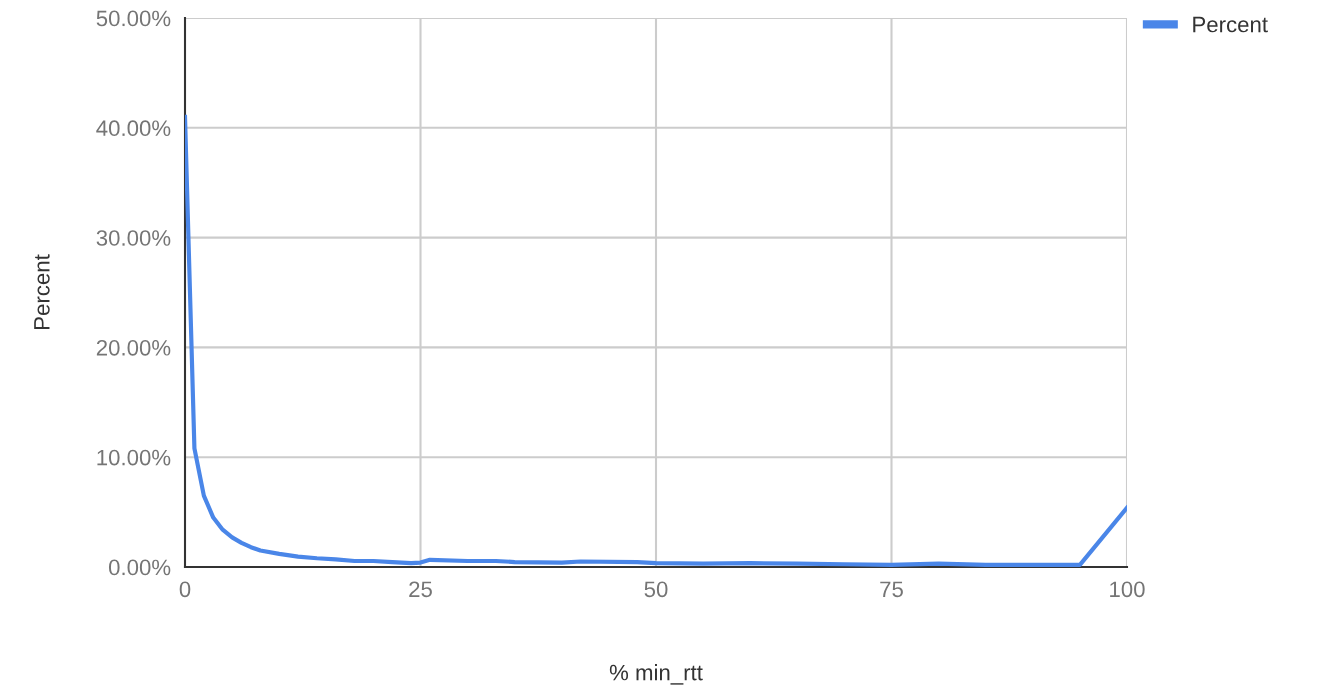  I want to click on y-tick-label: 10.00%, so click(134, 457).